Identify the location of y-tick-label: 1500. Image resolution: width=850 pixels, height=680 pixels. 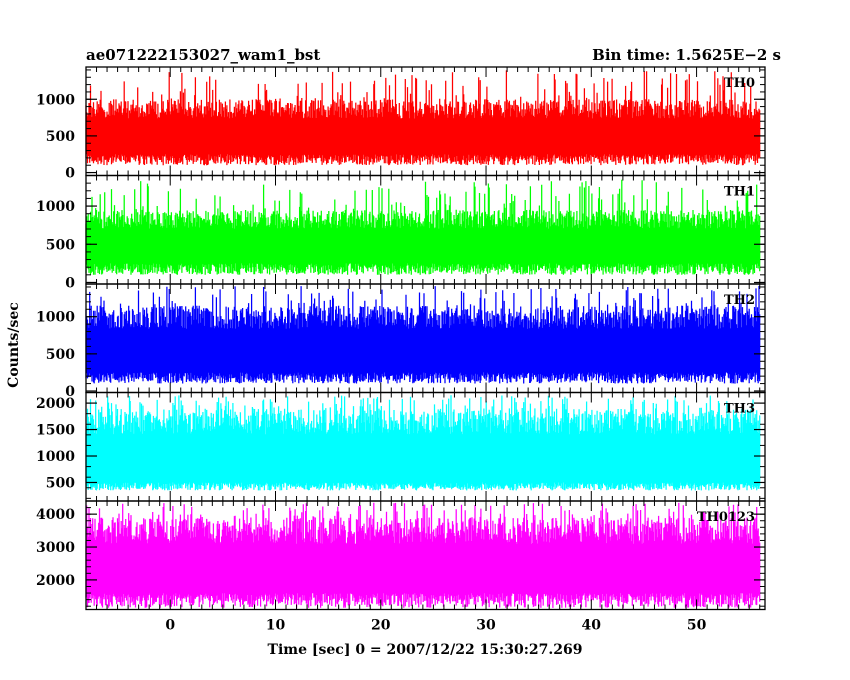
(55, 431).